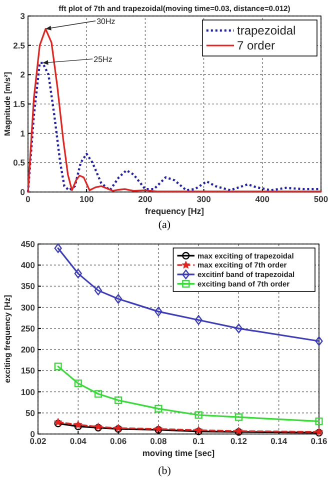 This screenshot has height=482, width=329. I want to click on x-tick-label: 300, so click(204, 199).